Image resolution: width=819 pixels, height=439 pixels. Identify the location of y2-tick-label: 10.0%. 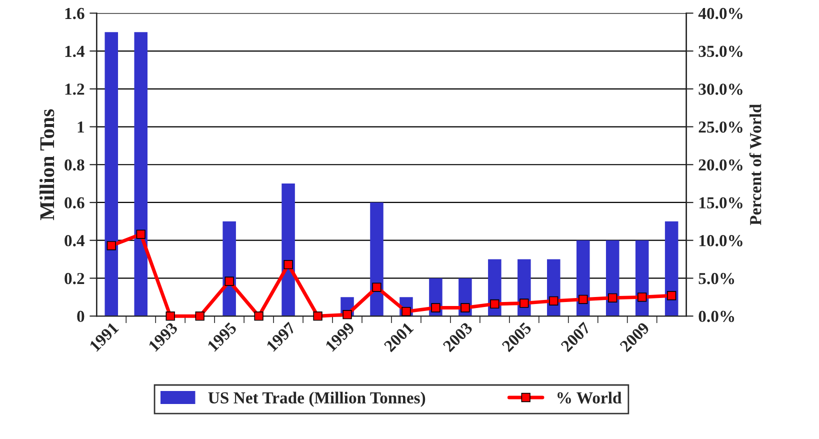
(720, 240).